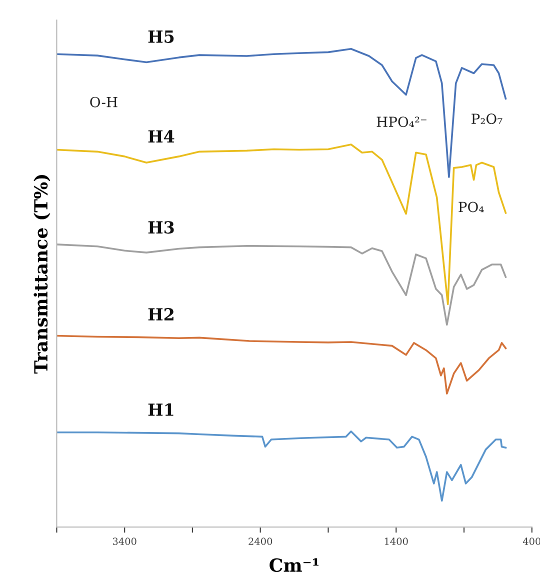  What do you see at coordinates (161, 36) in the screenshot?
I see `series-label: H5` at bounding box center [161, 36].